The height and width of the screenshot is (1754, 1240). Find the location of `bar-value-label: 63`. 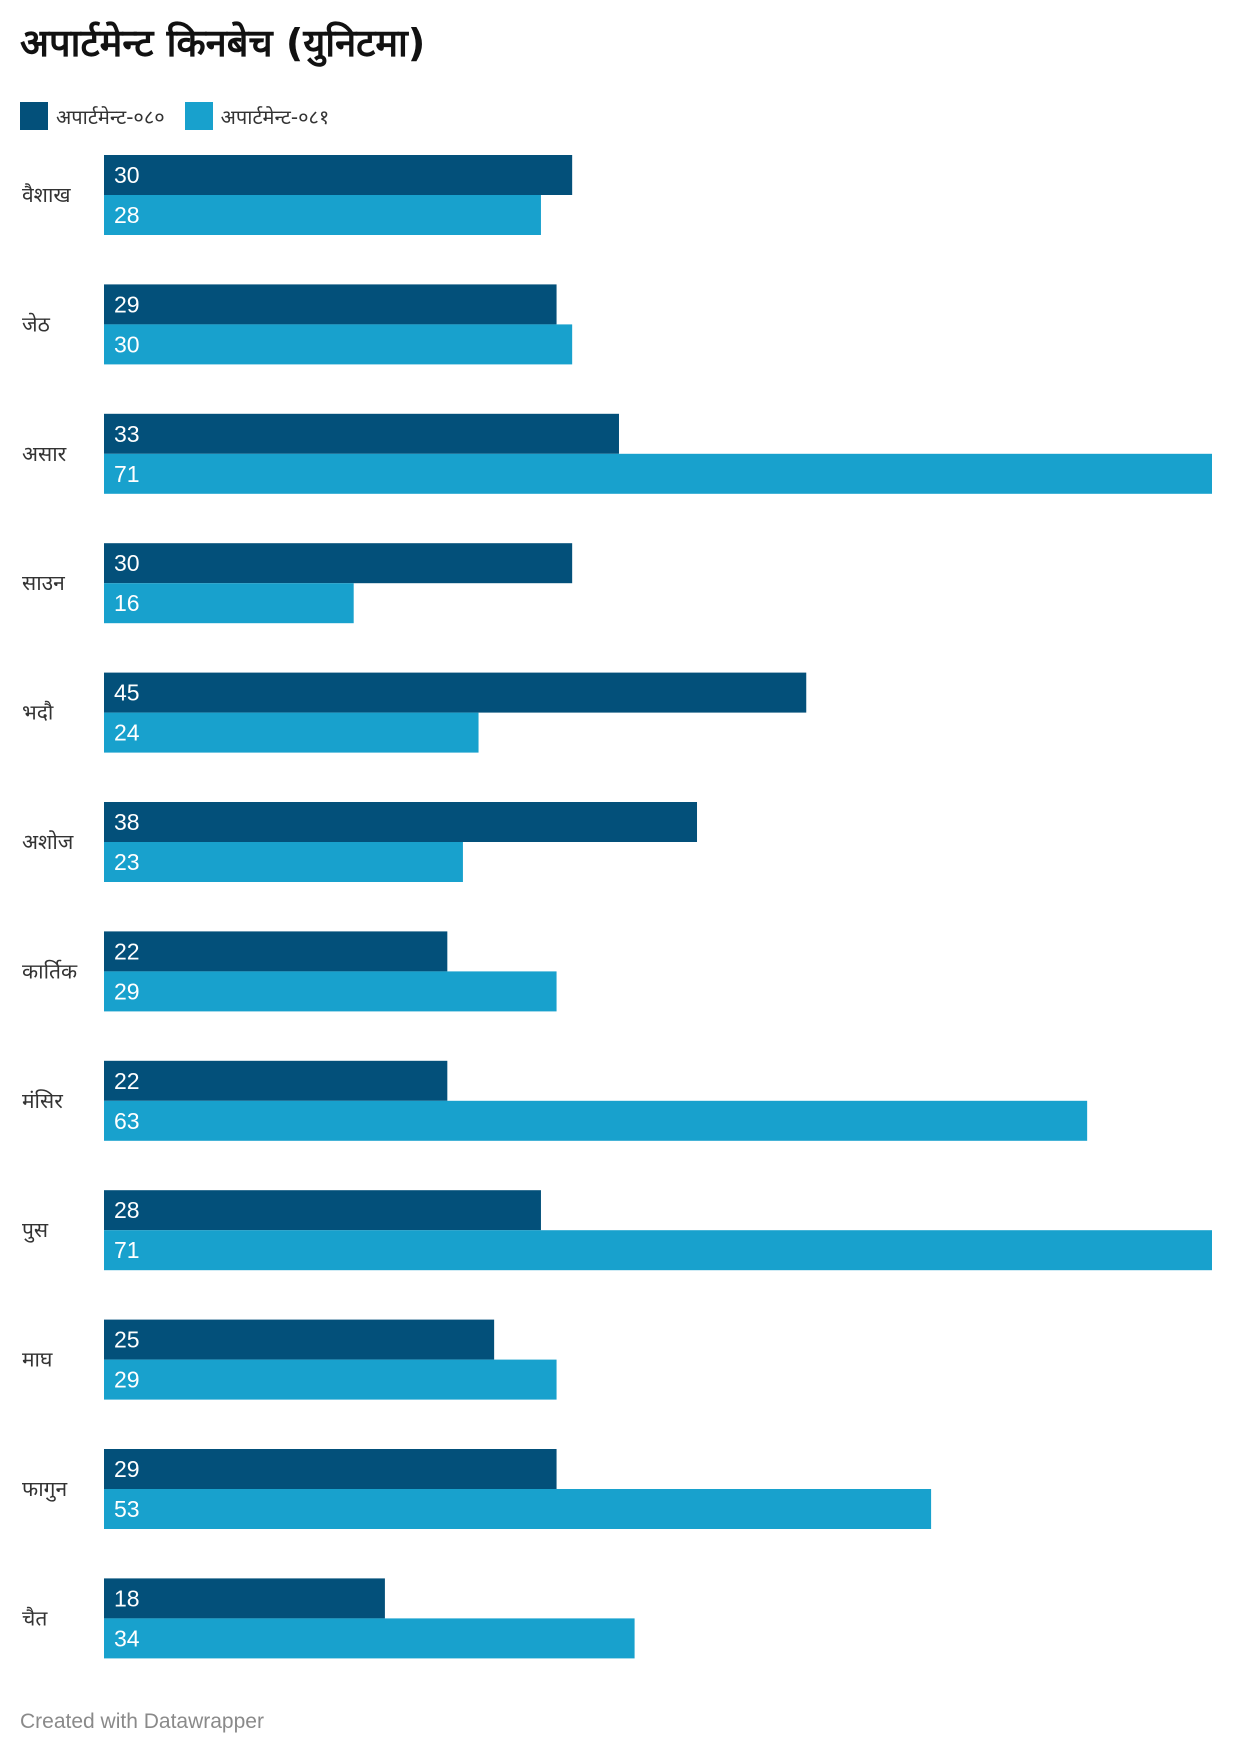

bar-value-label: 63 is located at coordinates (127, 1121).